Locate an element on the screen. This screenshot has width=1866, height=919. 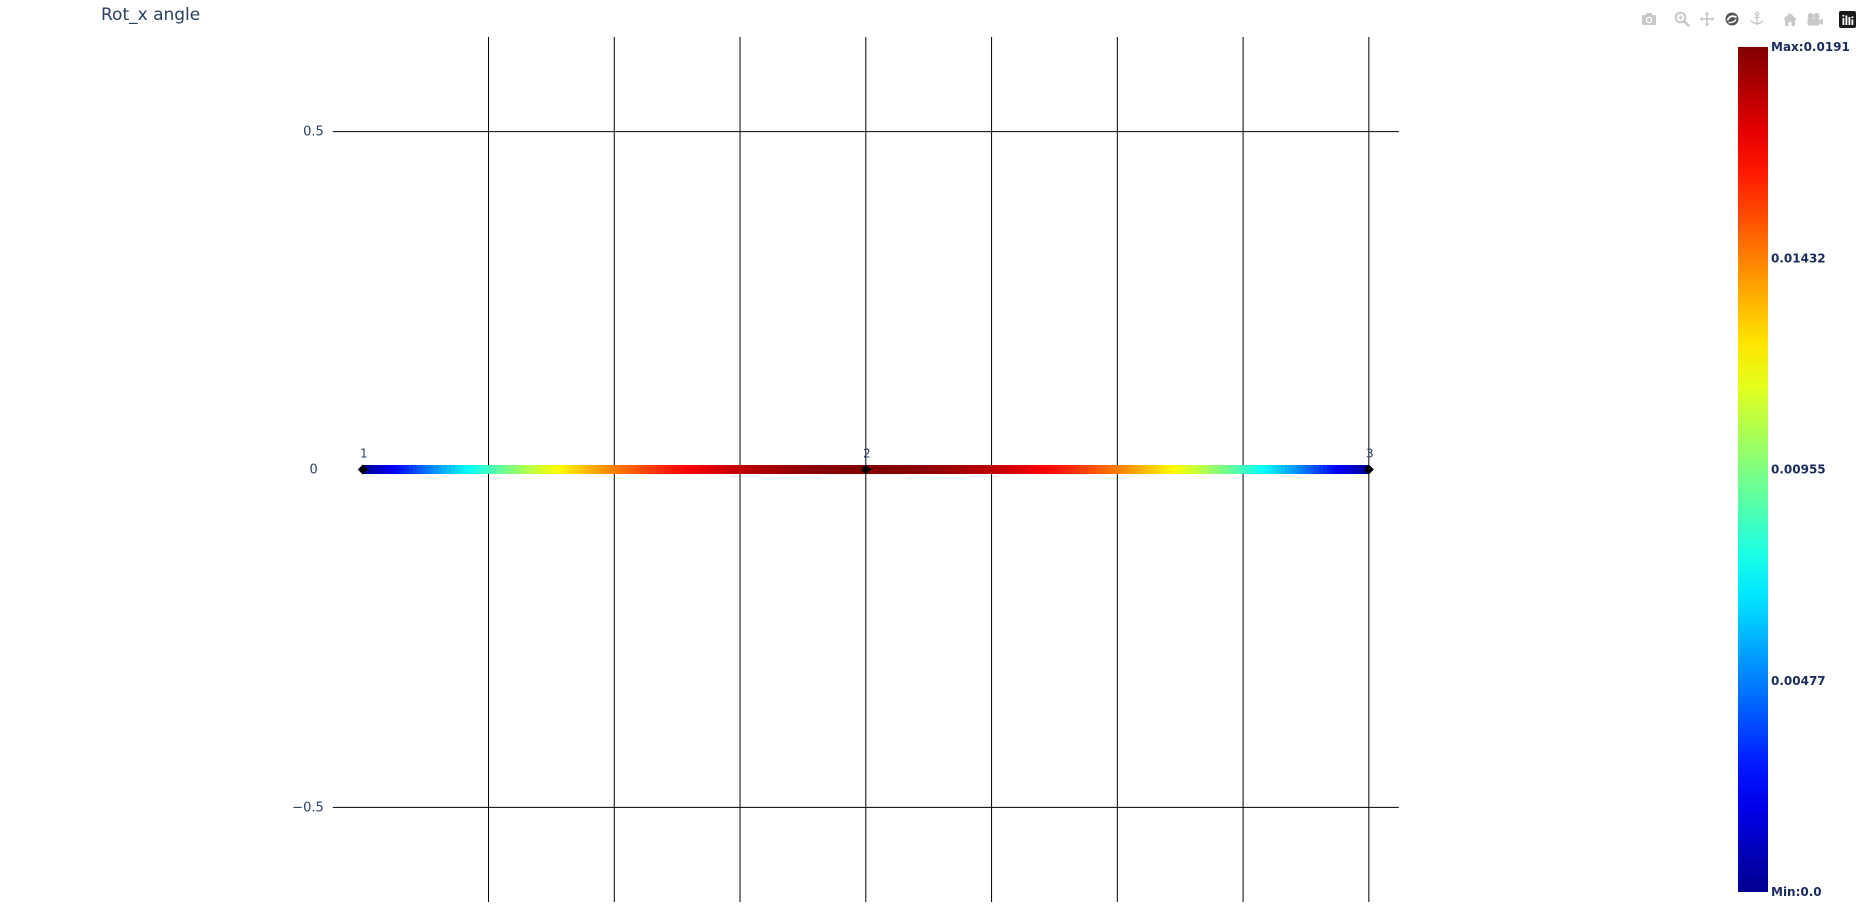
colorbar-tick-label: 0.01432 is located at coordinates (1798, 258).